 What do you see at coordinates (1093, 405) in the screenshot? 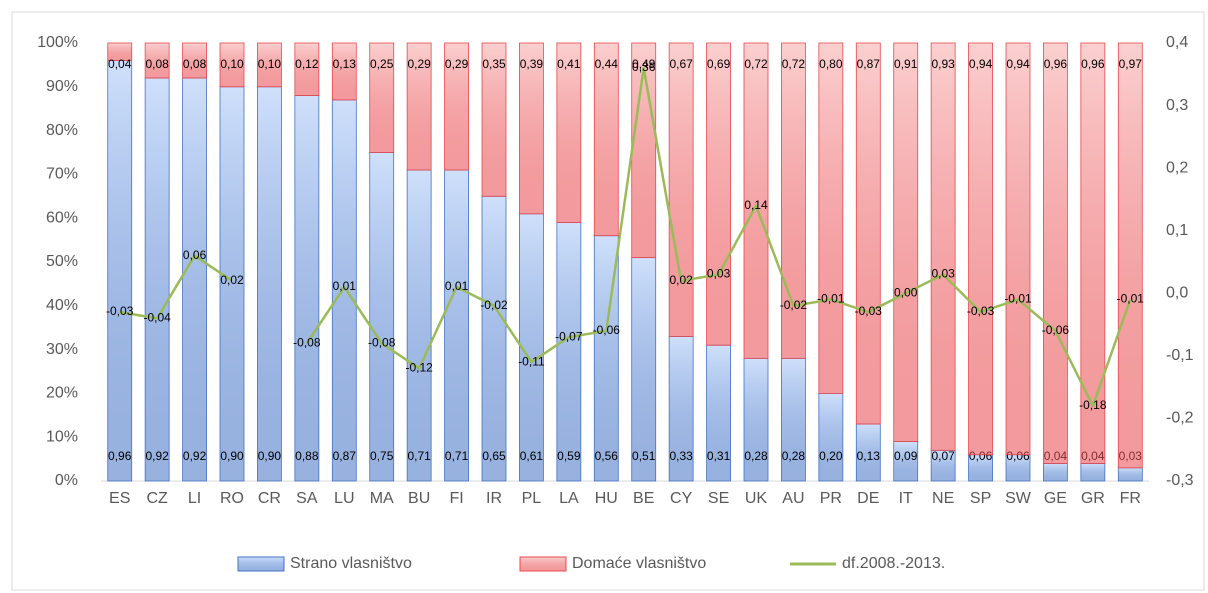
I see `line-data-label: -0,18` at bounding box center [1093, 405].